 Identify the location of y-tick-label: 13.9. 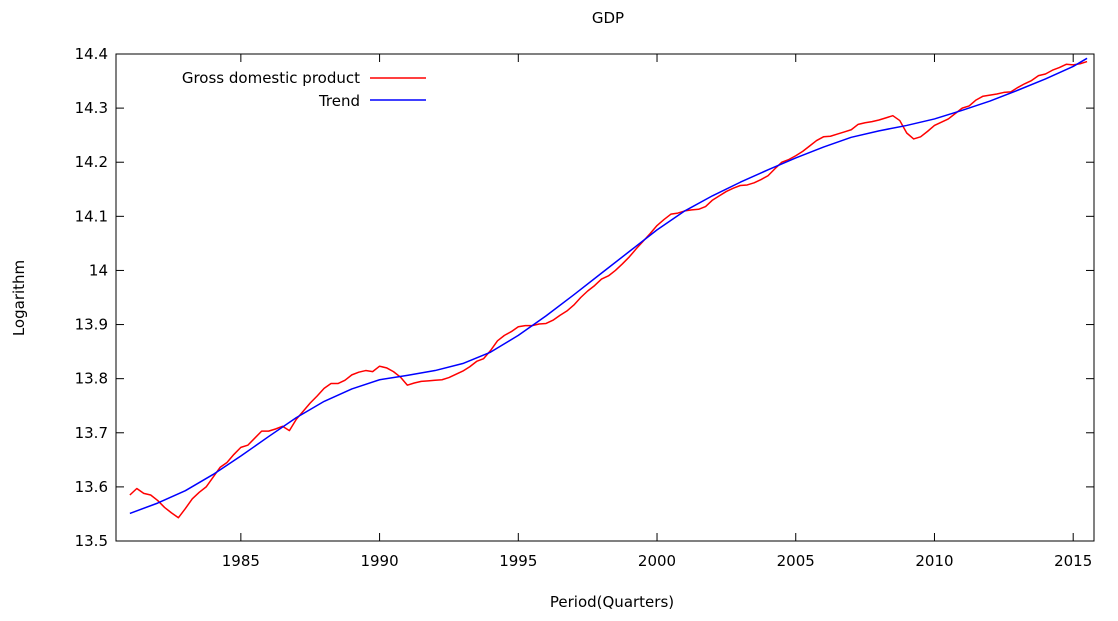
(91, 325).